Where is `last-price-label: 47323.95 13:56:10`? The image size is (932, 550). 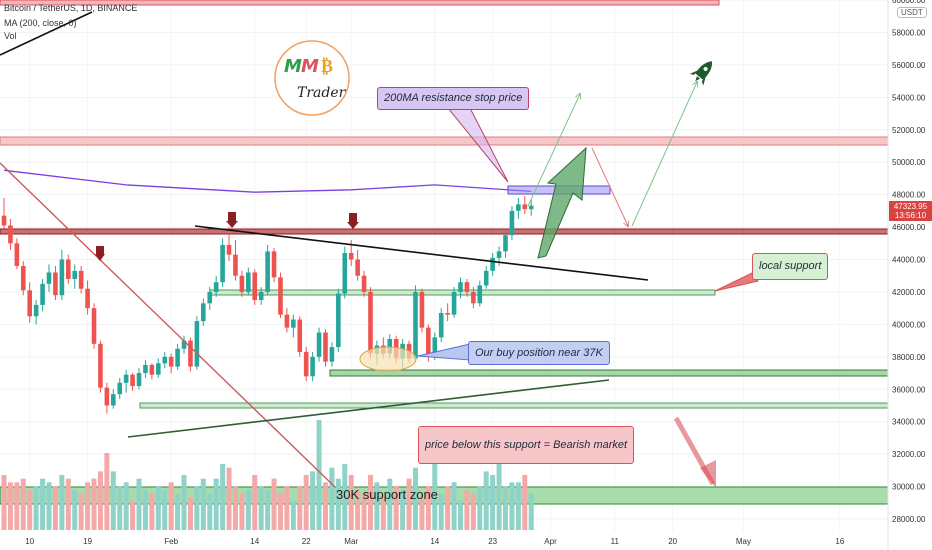 last-price-label: 47323.95 13:56:10 is located at coordinates (910, 211).